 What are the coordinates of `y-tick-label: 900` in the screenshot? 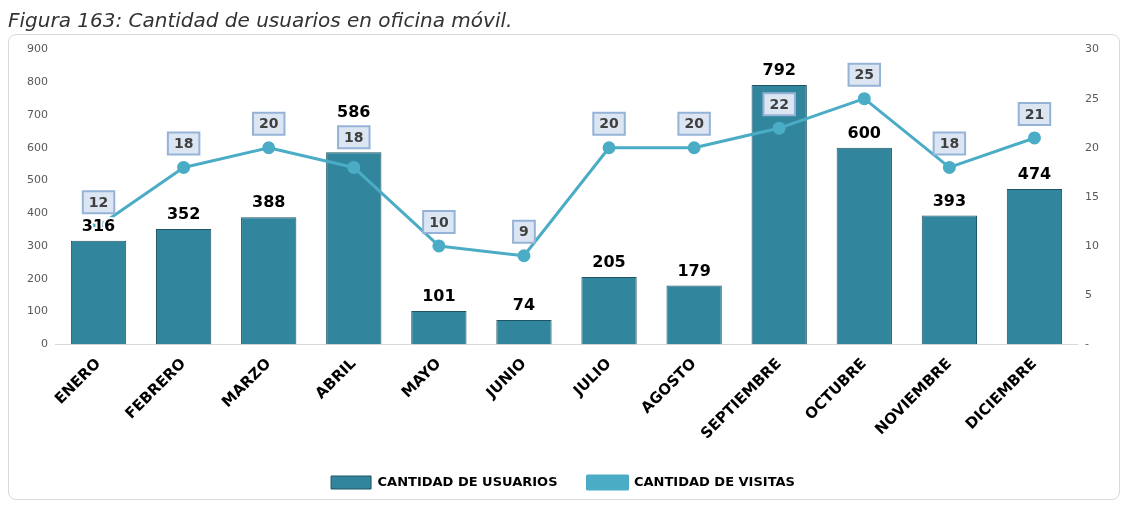 It's located at (37, 49).